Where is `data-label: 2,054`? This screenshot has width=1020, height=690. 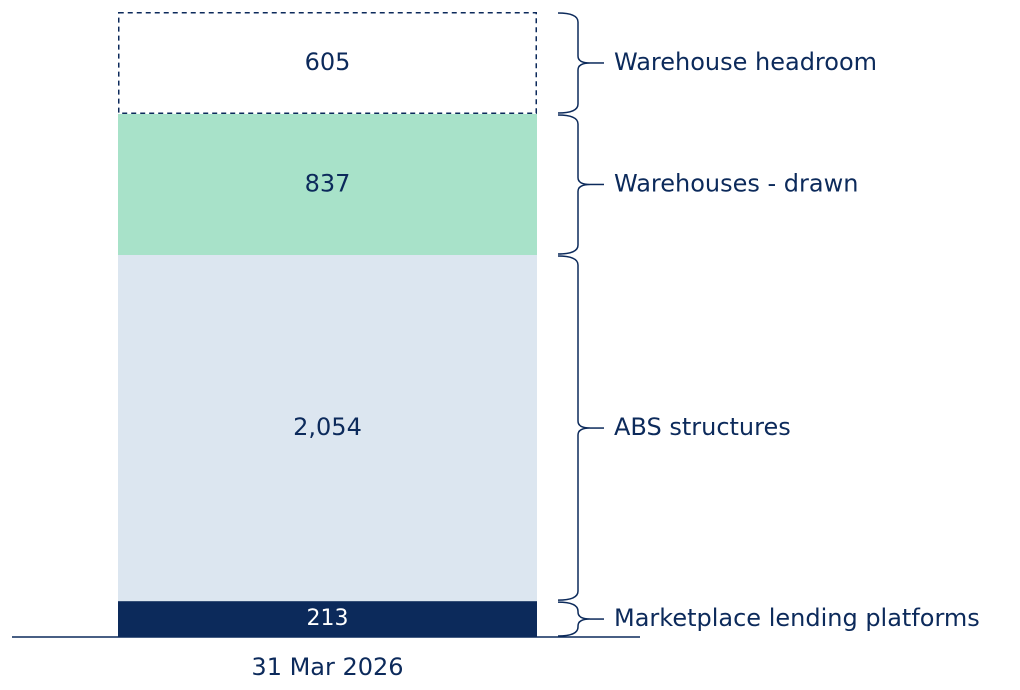 data-label: 2,054 is located at coordinates (327, 427).